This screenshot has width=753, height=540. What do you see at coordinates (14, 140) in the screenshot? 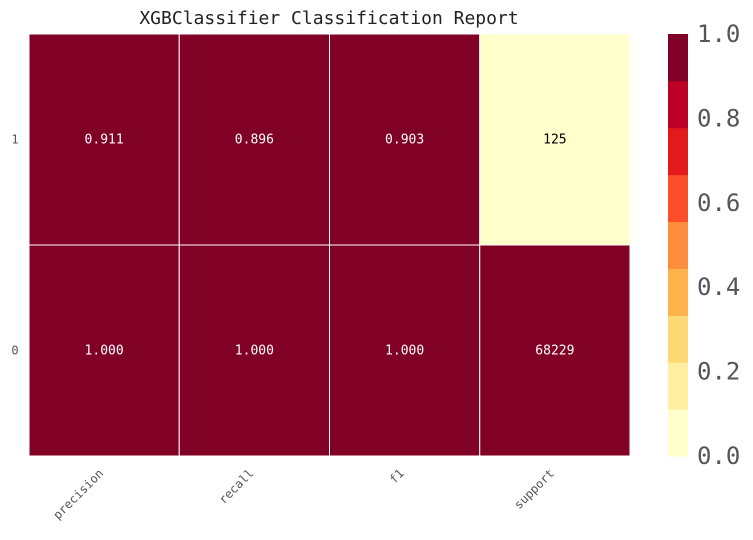
I see `row-tick-label: 1` at bounding box center [14, 140].